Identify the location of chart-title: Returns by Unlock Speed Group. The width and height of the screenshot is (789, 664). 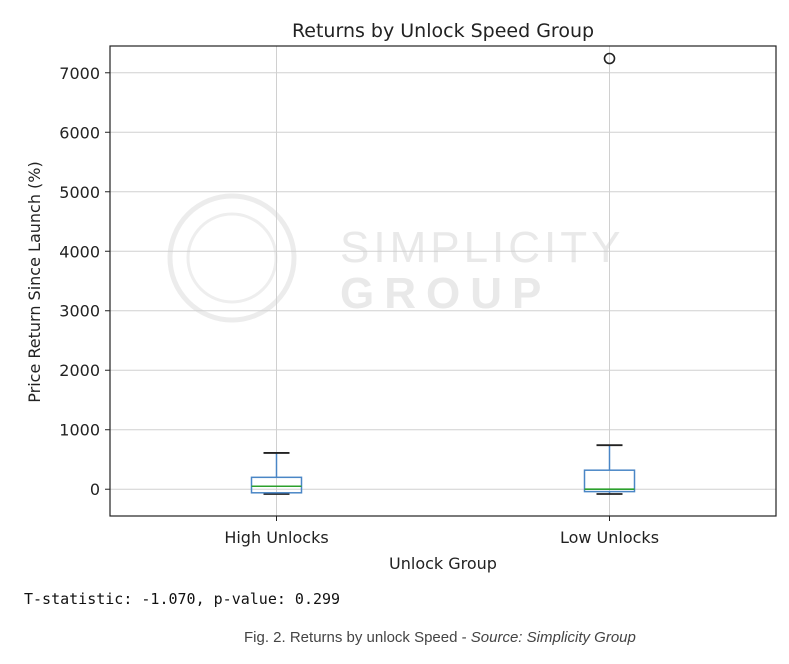
(443, 31).